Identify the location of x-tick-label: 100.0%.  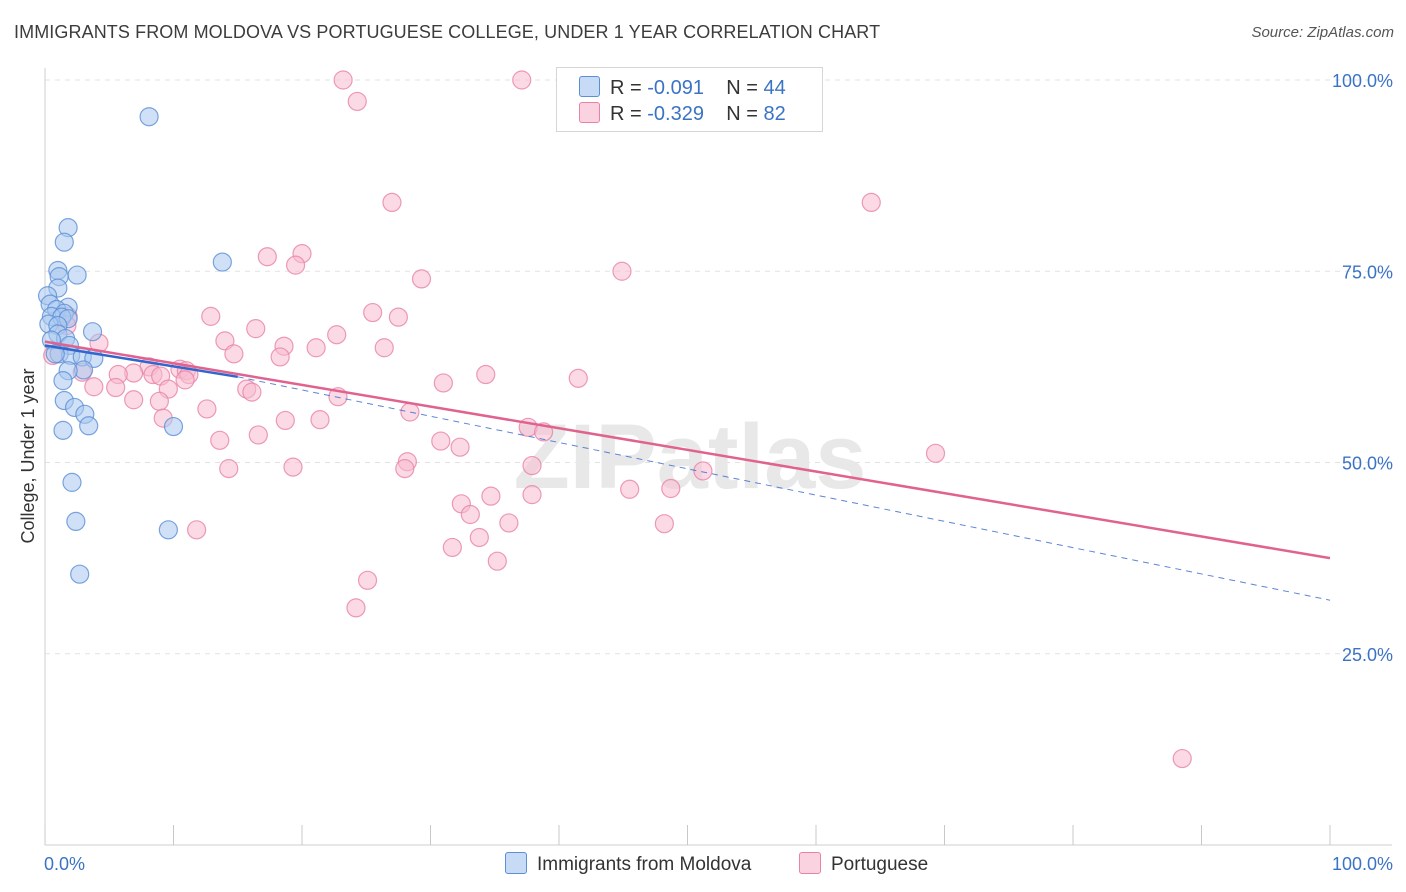
(1362, 864).